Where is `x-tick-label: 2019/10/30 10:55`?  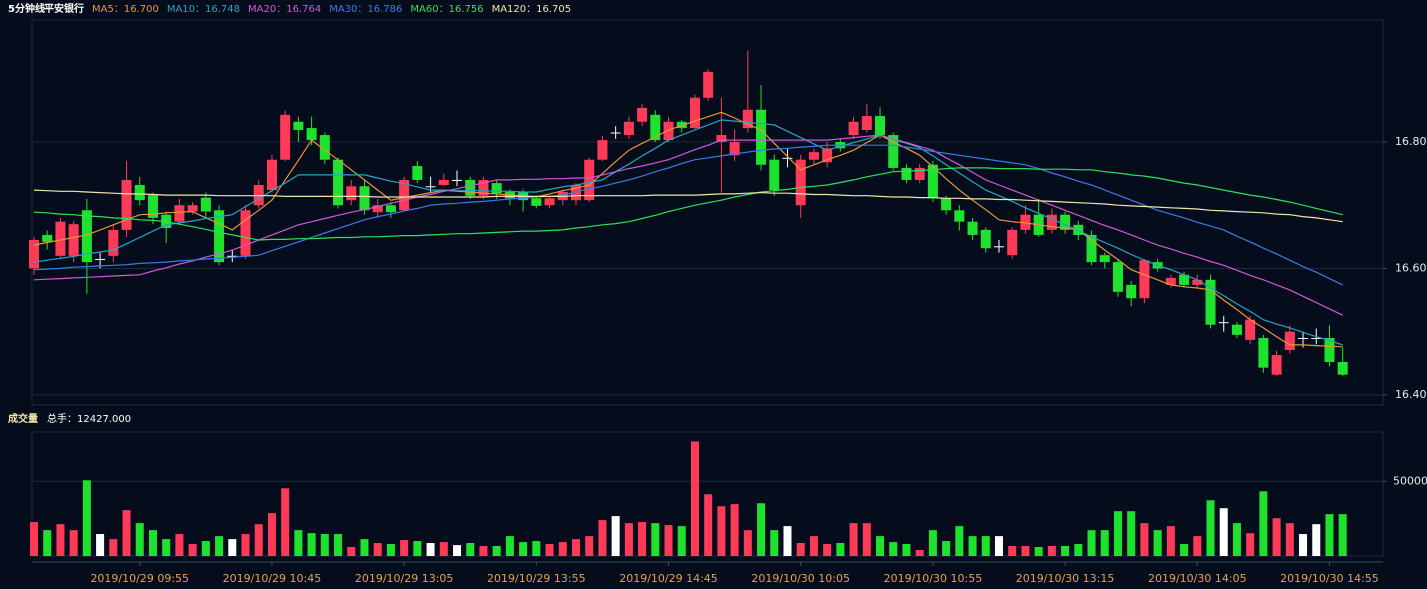
x-tick-label: 2019/10/30 10:55 is located at coordinates (933, 578).